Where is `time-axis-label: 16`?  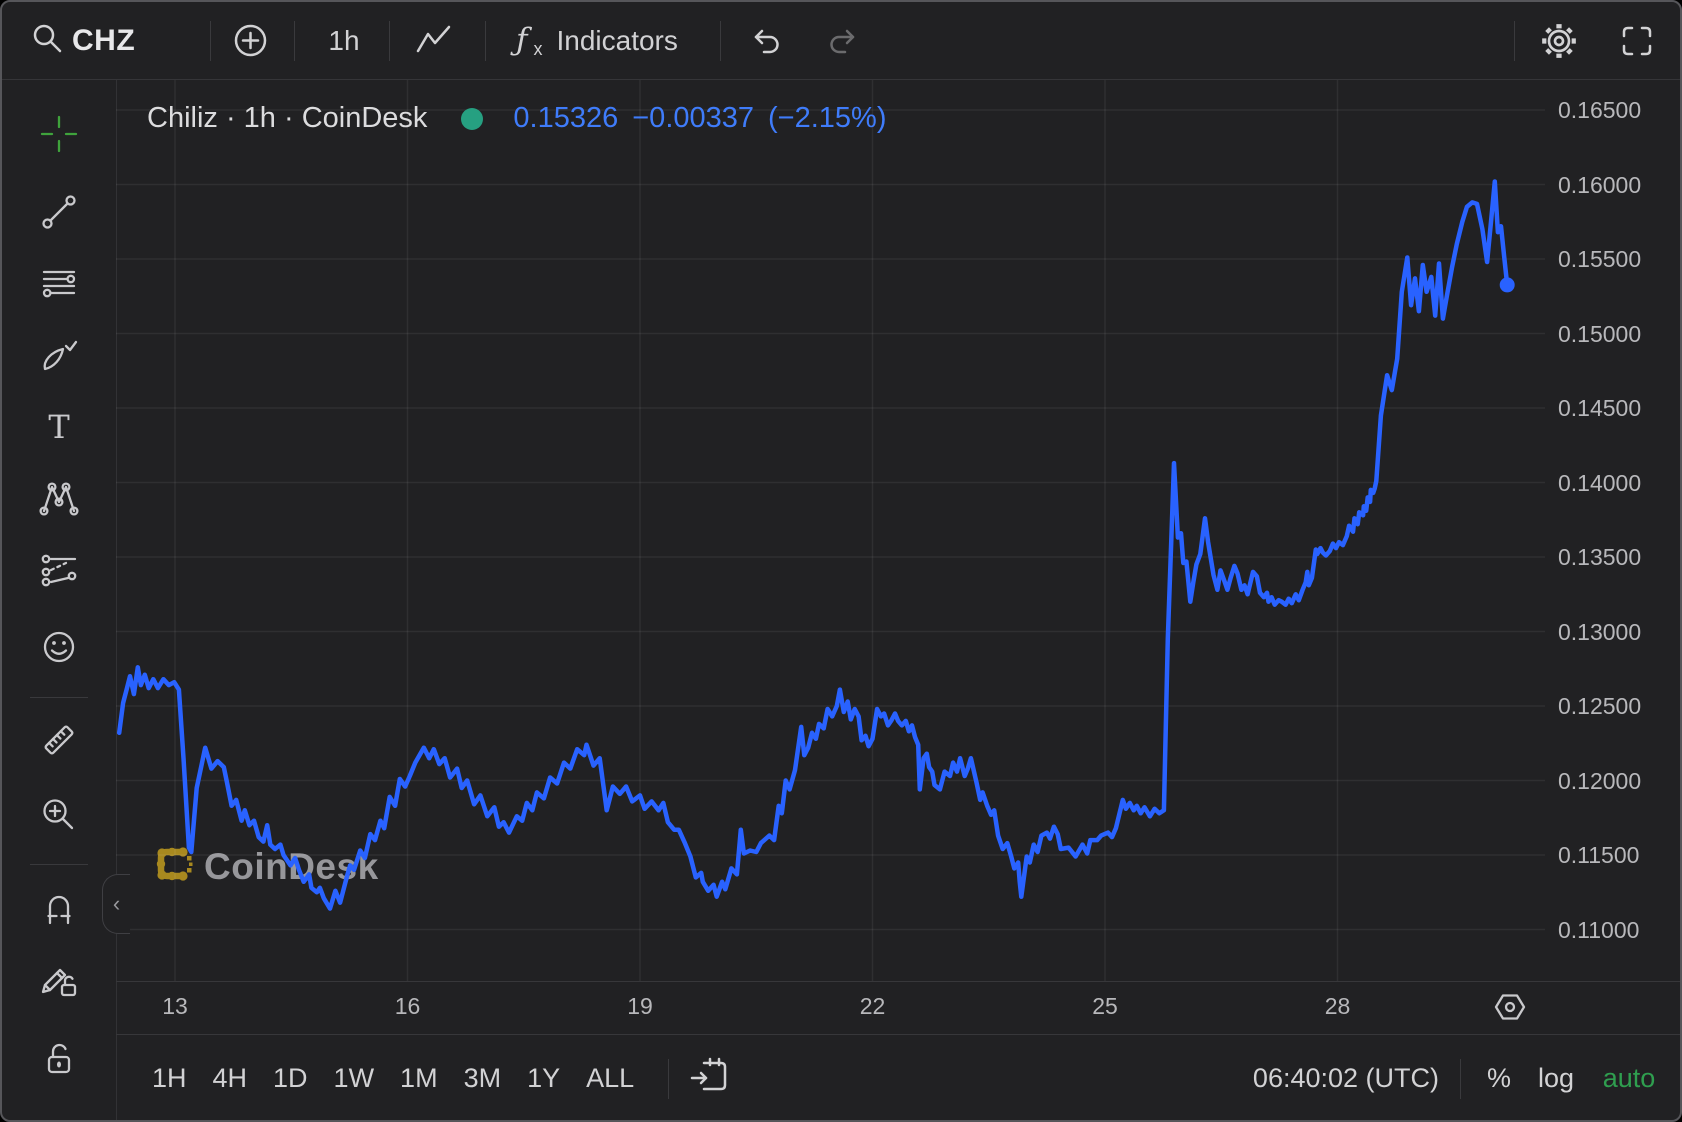 time-axis-label: 16 is located at coordinates (407, 1006).